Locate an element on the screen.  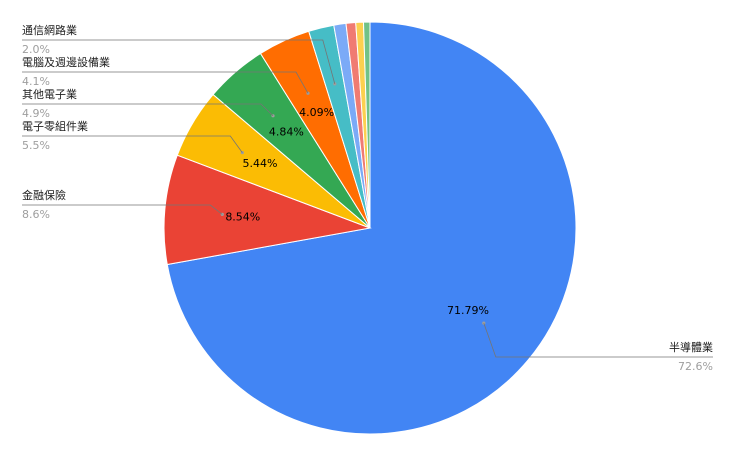
slice-inner-label: 5.44% is located at coordinates (260, 163).